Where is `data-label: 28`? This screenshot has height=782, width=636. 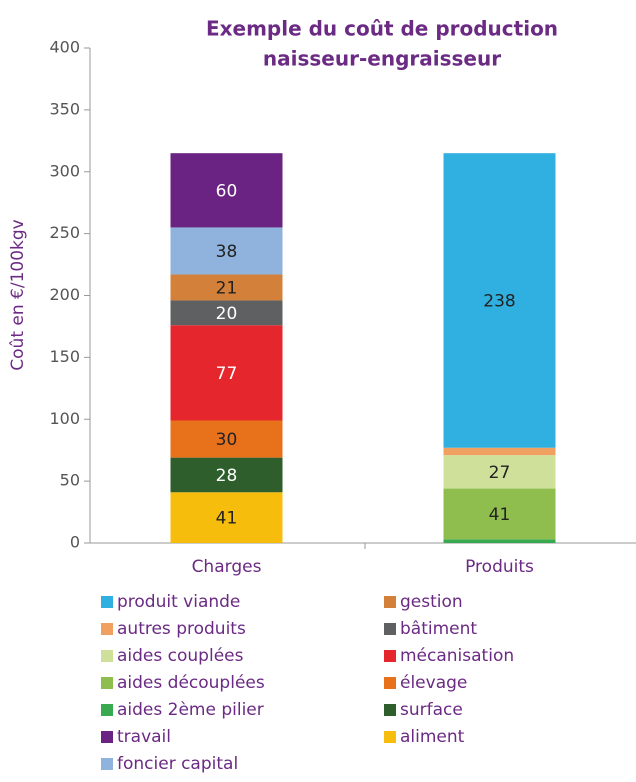
data-label: 28 is located at coordinates (227, 476).